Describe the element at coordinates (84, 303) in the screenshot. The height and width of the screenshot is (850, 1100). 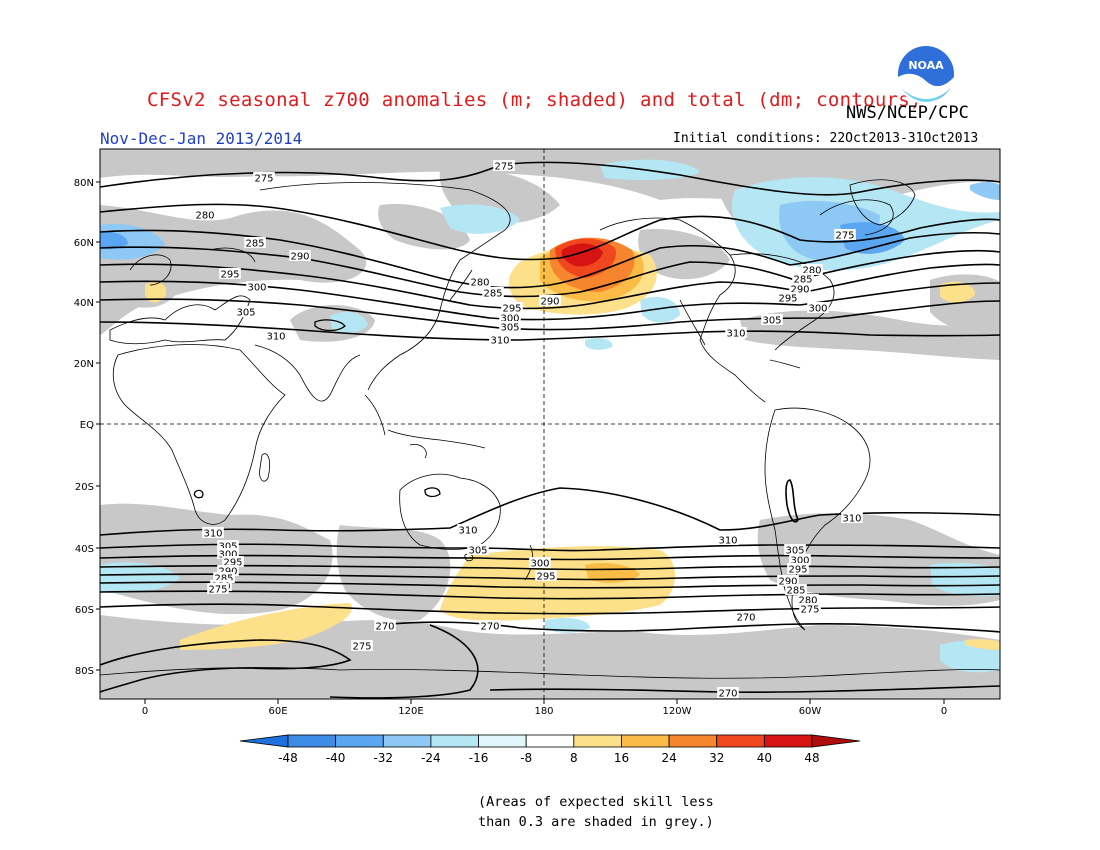
I see `lat-tick-label: 40N` at that location.